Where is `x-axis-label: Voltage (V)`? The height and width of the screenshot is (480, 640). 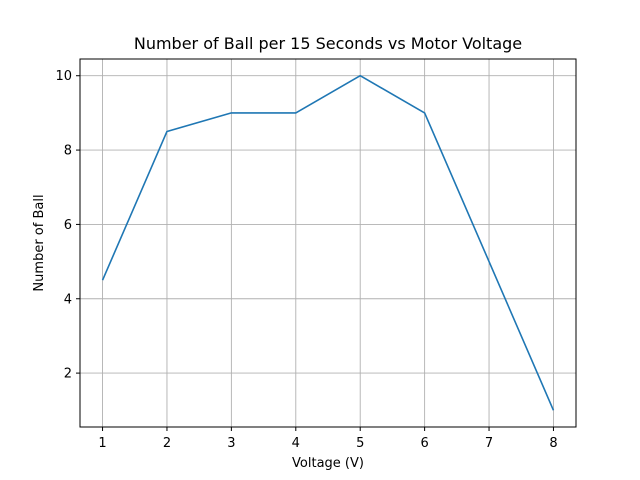
x-axis-label: Voltage (V) is located at coordinates (328, 463).